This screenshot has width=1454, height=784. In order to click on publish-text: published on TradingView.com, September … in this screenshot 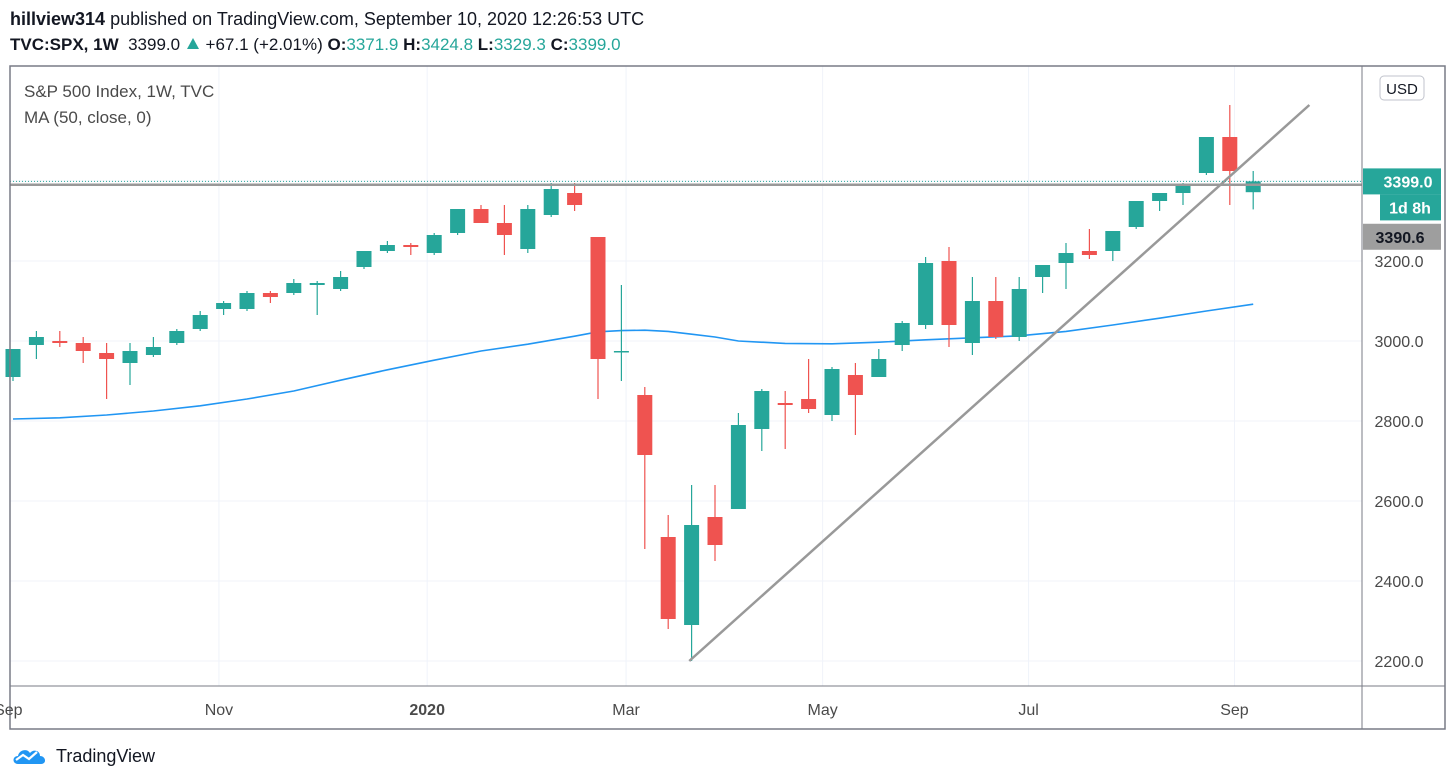, I will do `click(377, 19)`.